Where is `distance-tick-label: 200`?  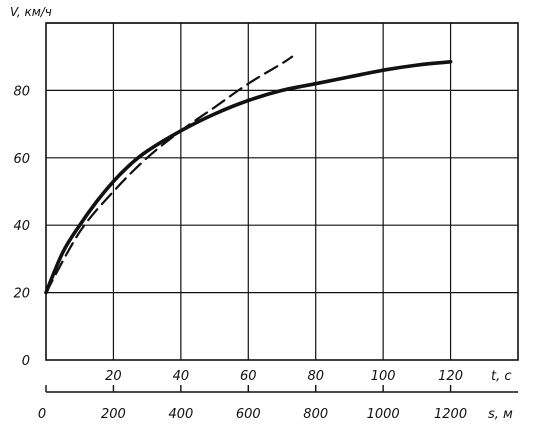
distance-tick-label: 200 is located at coordinates (113, 414).